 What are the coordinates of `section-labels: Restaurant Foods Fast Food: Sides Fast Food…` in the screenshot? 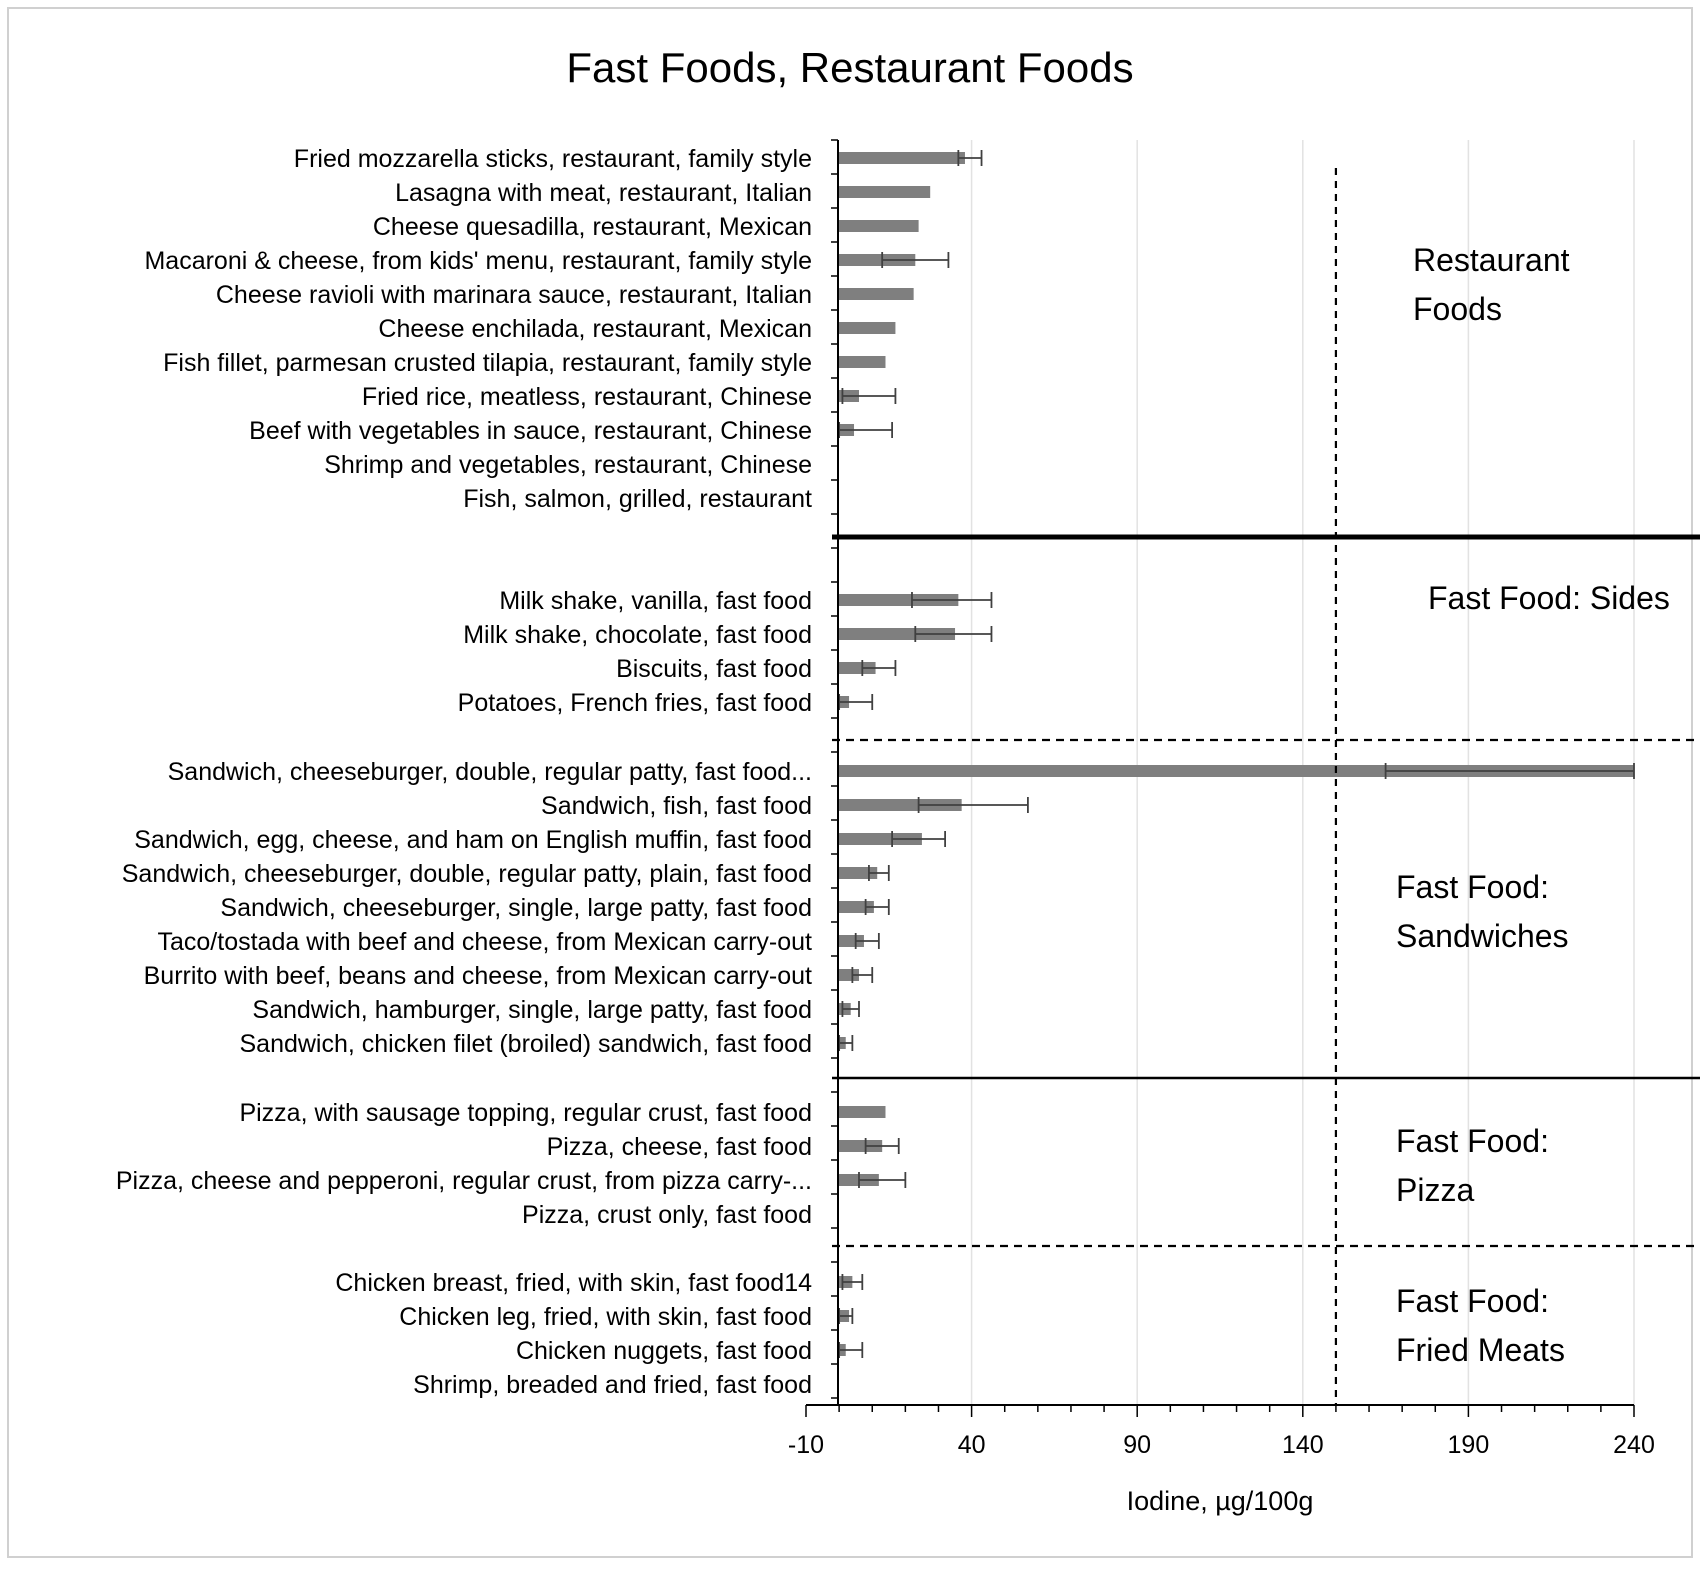 It's located at (1533, 805).